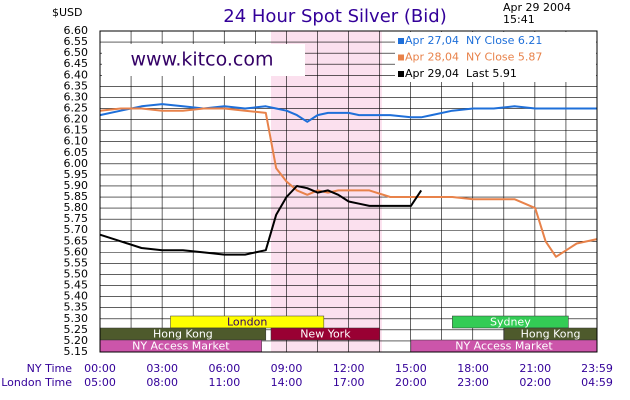  What do you see at coordinates (76, 196) in the screenshot?
I see `y-tick-label: 5.85` at bounding box center [76, 196].